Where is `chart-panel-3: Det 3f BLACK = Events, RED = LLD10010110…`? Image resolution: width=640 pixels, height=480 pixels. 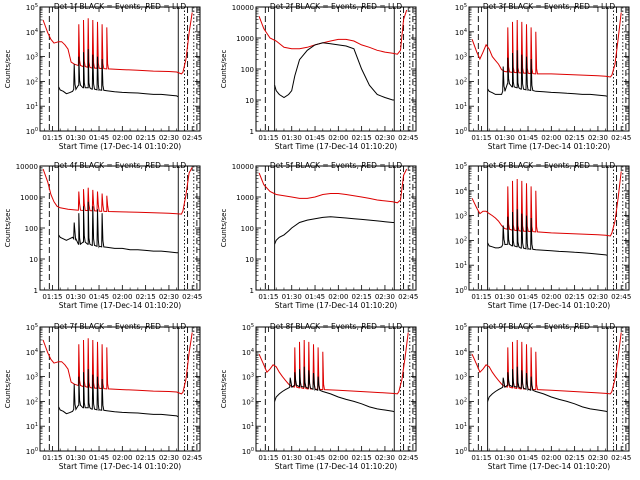 chart-panel-3: Det 3f BLACK = Events, RED = LLD10010110… is located at coordinates (543, 76).